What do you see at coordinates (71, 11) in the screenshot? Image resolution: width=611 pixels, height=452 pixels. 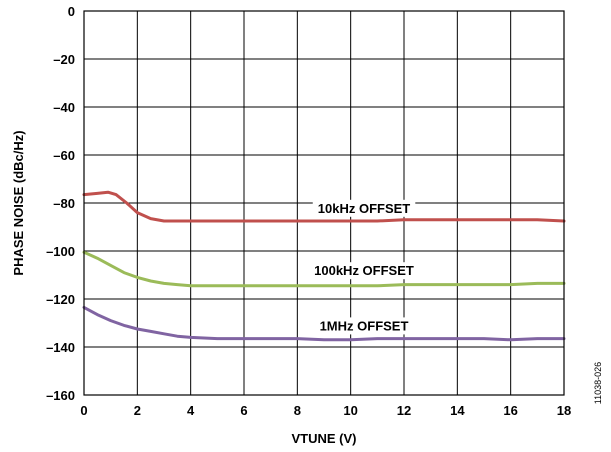 I see `y-tick-label: 0` at bounding box center [71, 11].